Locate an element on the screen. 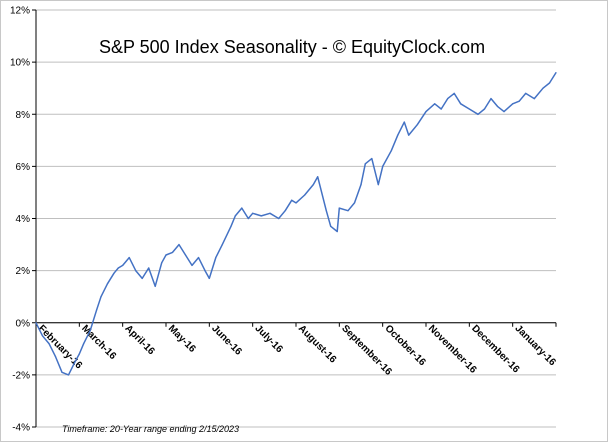 This screenshot has width=609, height=443. y-tick-label: 4% is located at coordinates (23, 219).